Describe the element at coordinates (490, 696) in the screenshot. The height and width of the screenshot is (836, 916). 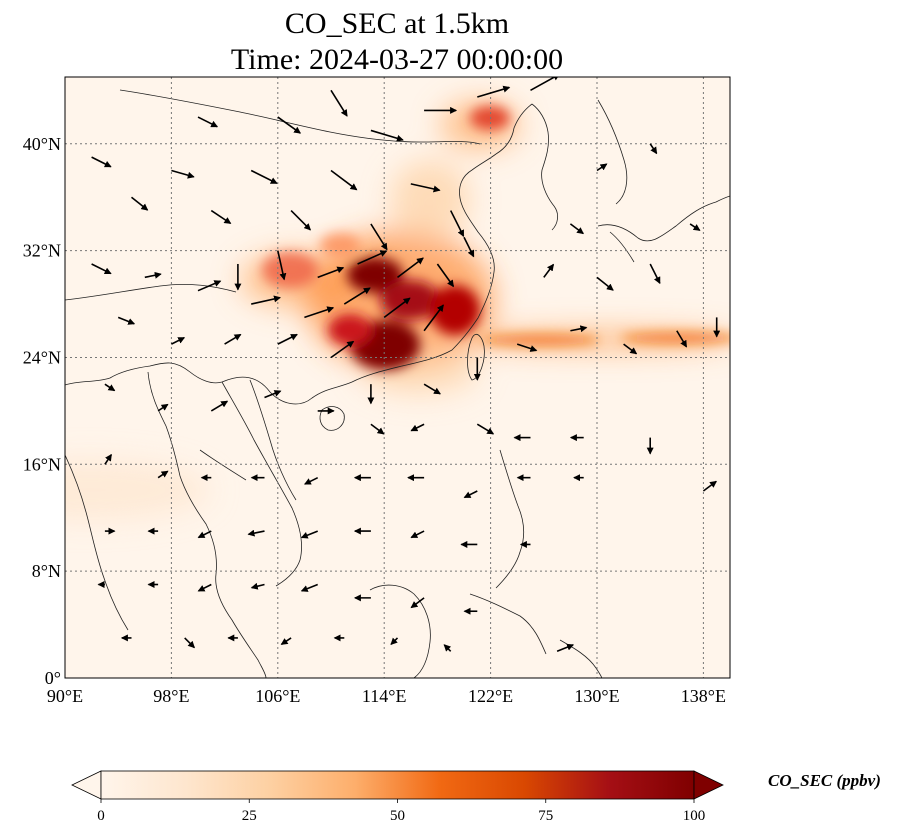
I see `lon-tick-label: 122°E` at that location.